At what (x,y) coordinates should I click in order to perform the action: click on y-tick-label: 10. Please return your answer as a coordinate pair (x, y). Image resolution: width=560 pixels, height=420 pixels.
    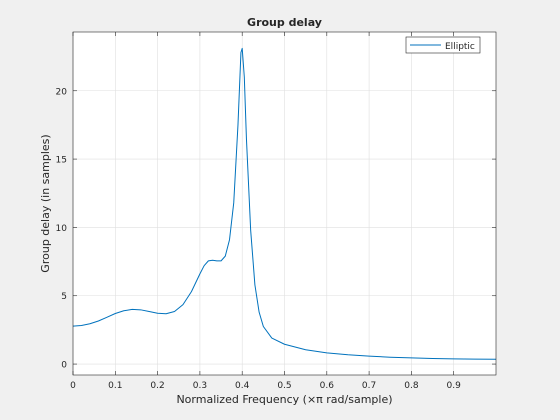
    Looking at the image, I should click on (62, 229).